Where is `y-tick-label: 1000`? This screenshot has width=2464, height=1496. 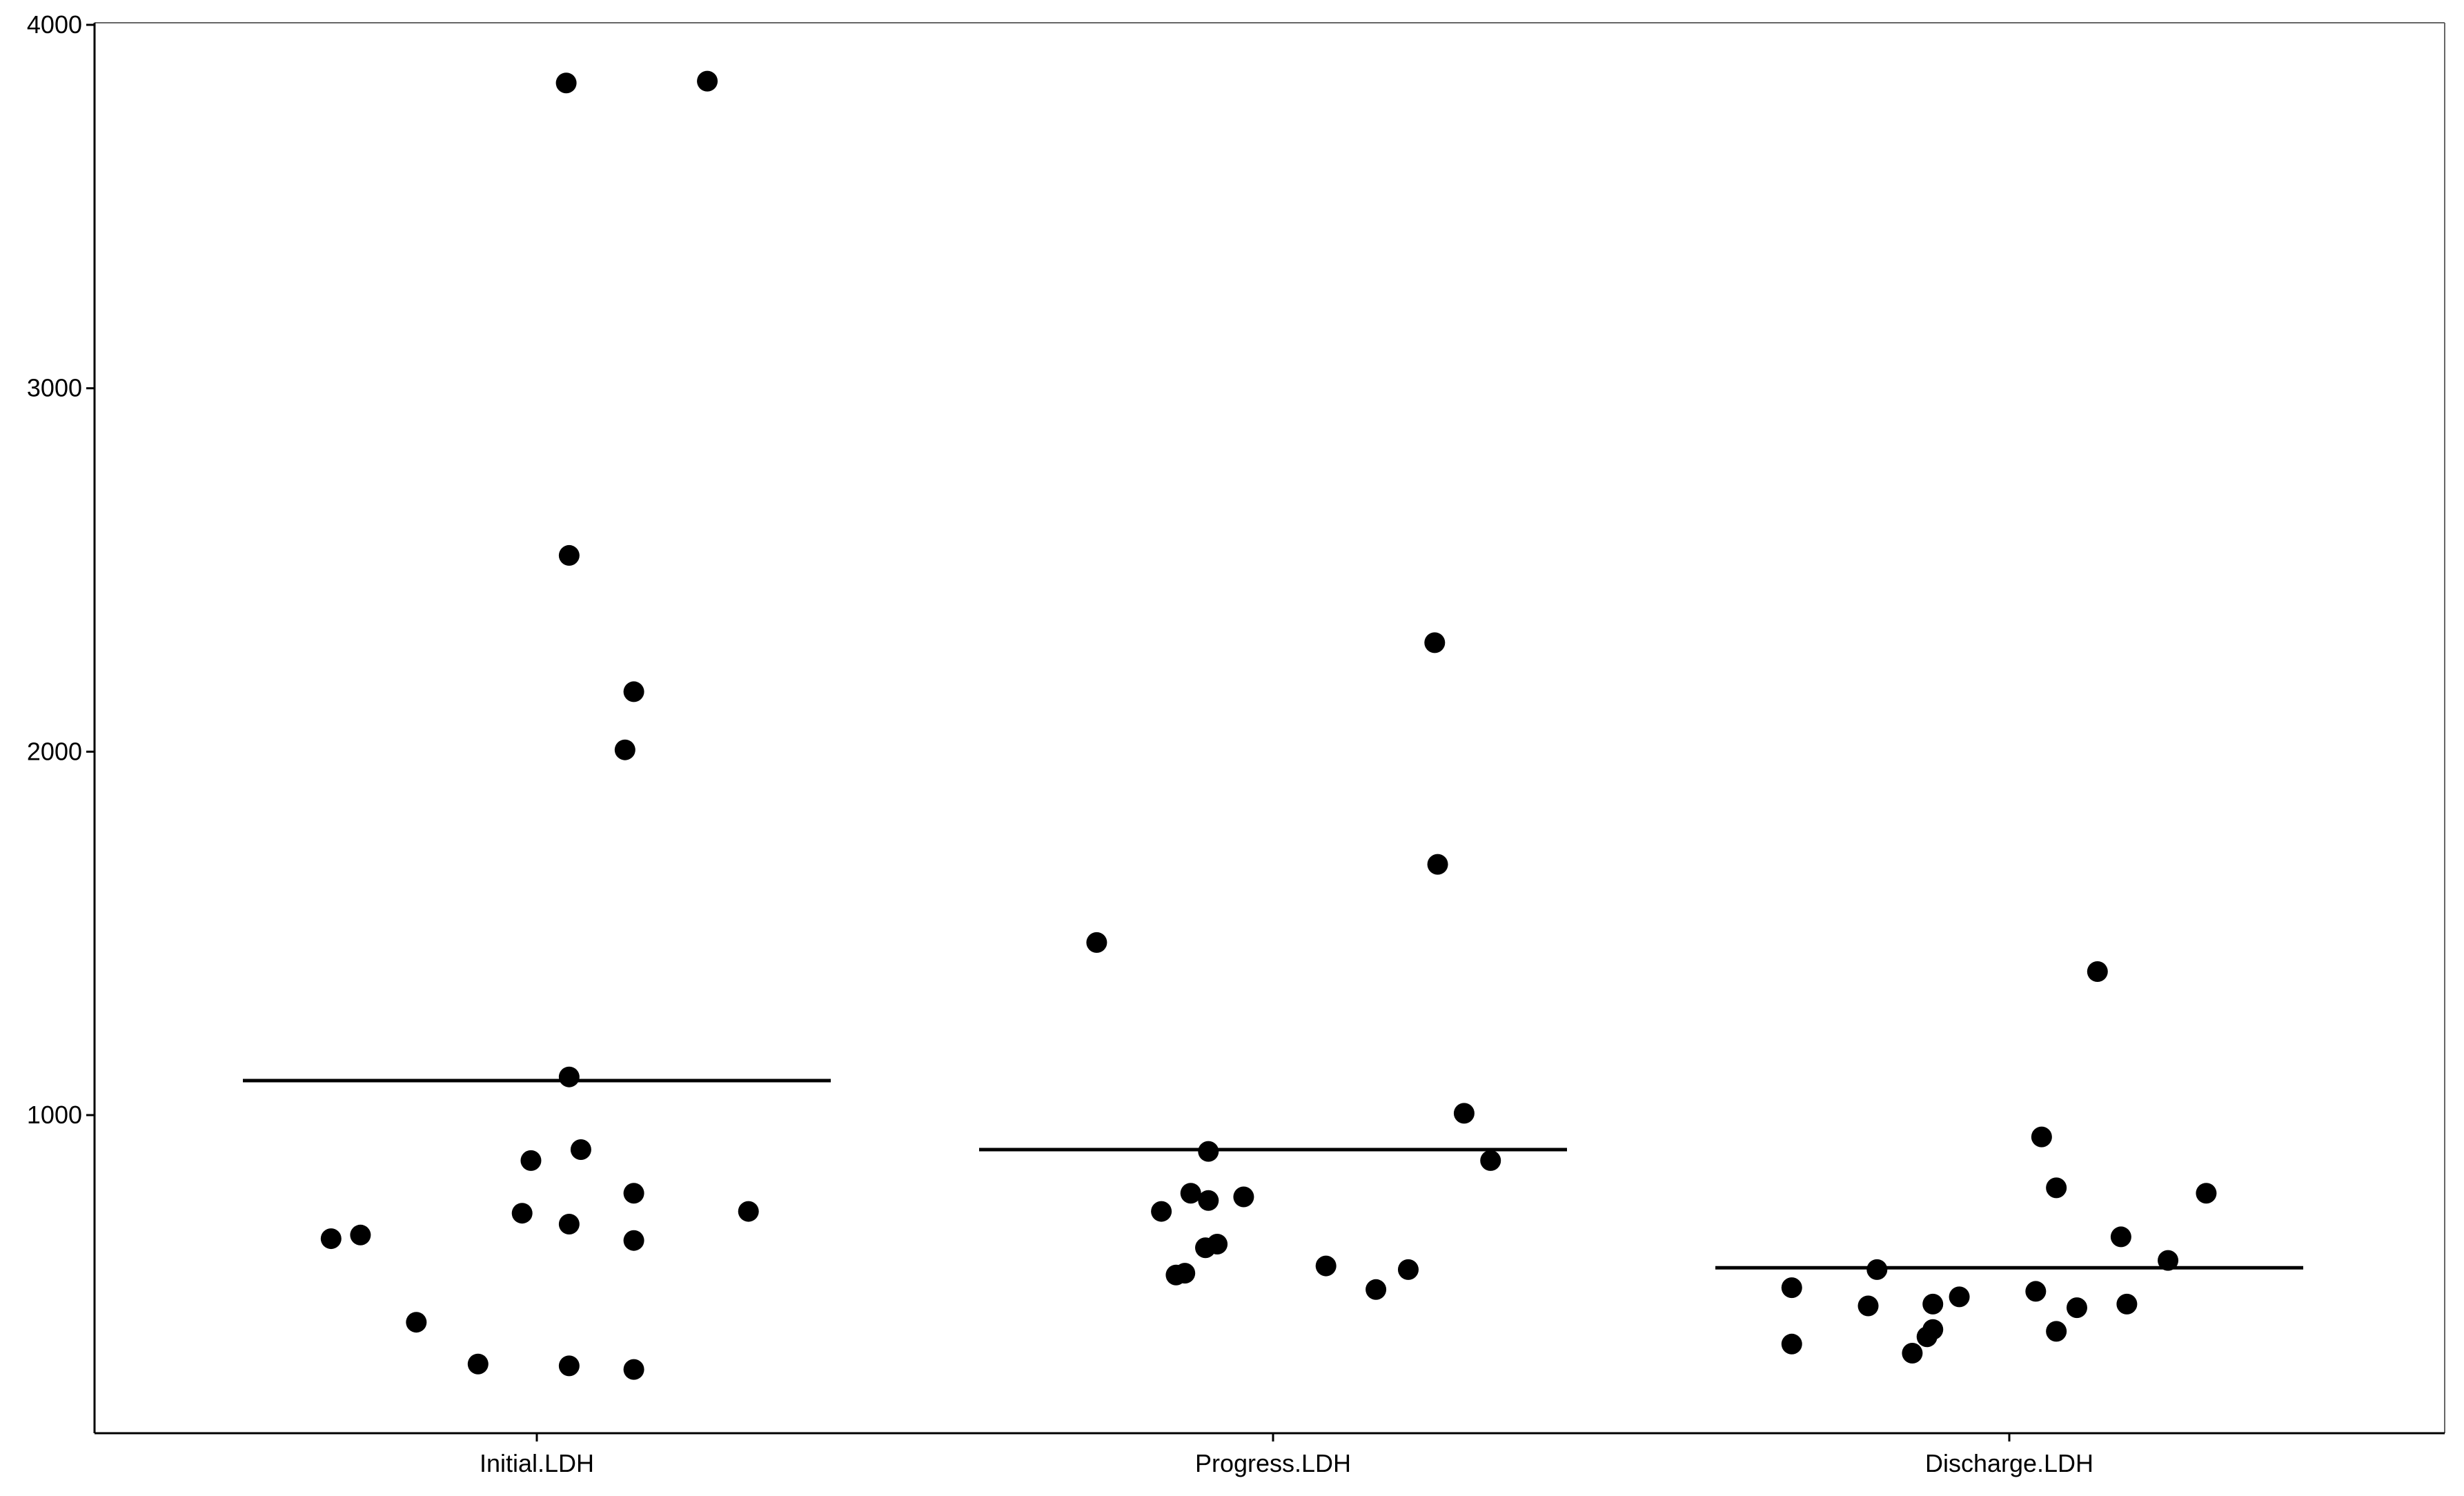
y-tick-label: 1000 is located at coordinates (54, 1115).